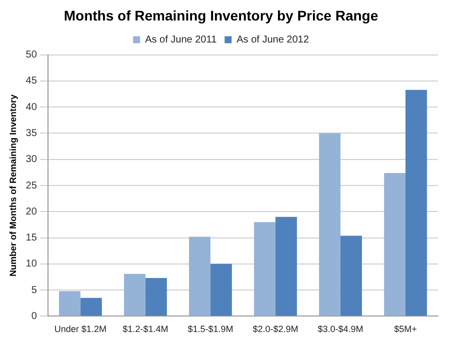 This screenshot has height=338, width=450. What do you see at coordinates (181, 40) in the screenshot?
I see `legend-label: As of June 2011` at bounding box center [181, 40].